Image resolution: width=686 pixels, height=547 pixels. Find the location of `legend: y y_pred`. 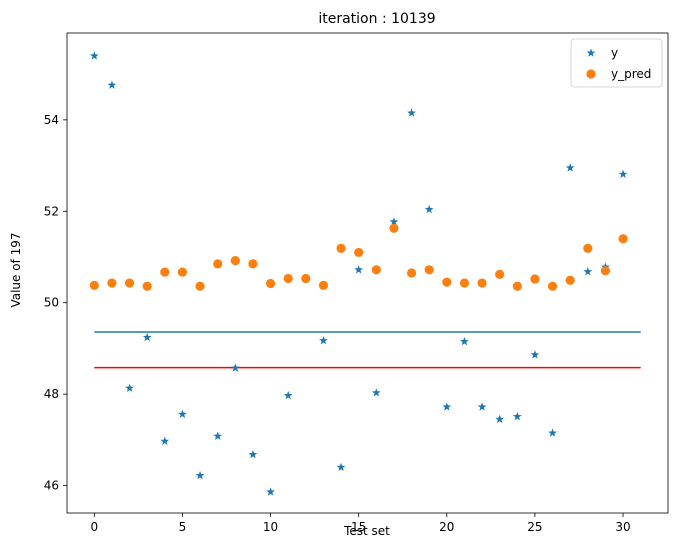

legend: y y_pred is located at coordinates (616, 63).